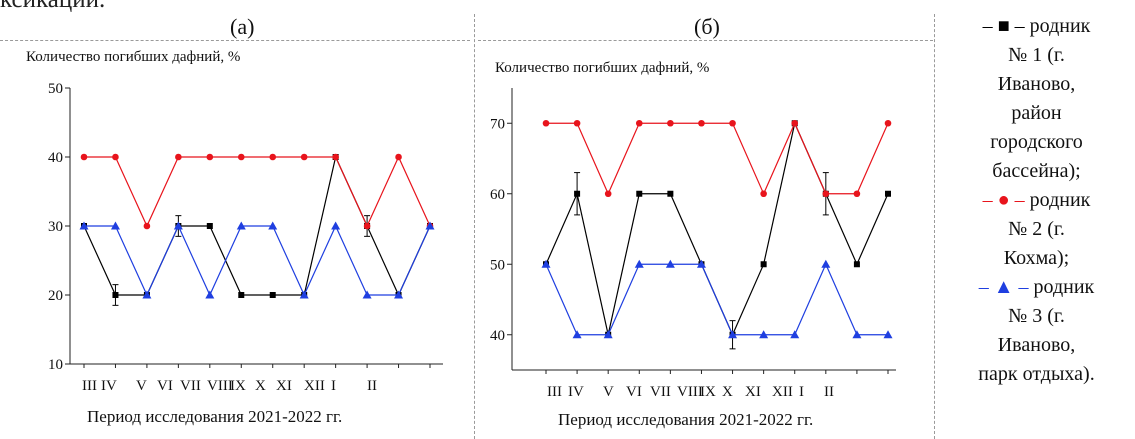 This screenshot has width=1135, height=439. What do you see at coordinates (133, 57) in the screenshot?
I see `panel-a-ylabel: Количество погибших дафний, %` at bounding box center [133, 57].